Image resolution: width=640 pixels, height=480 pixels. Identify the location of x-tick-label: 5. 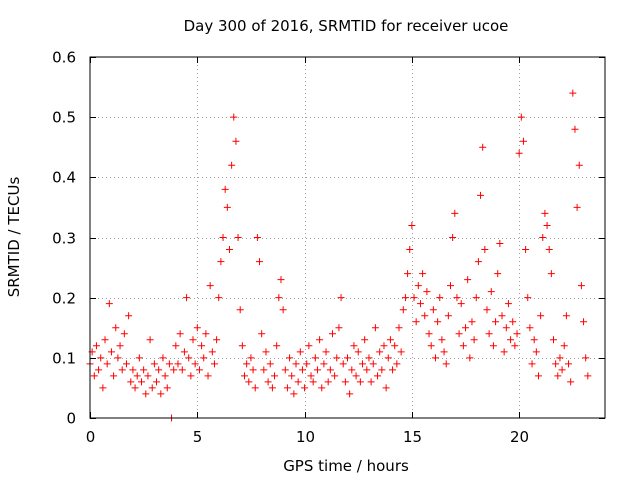
(198, 437).